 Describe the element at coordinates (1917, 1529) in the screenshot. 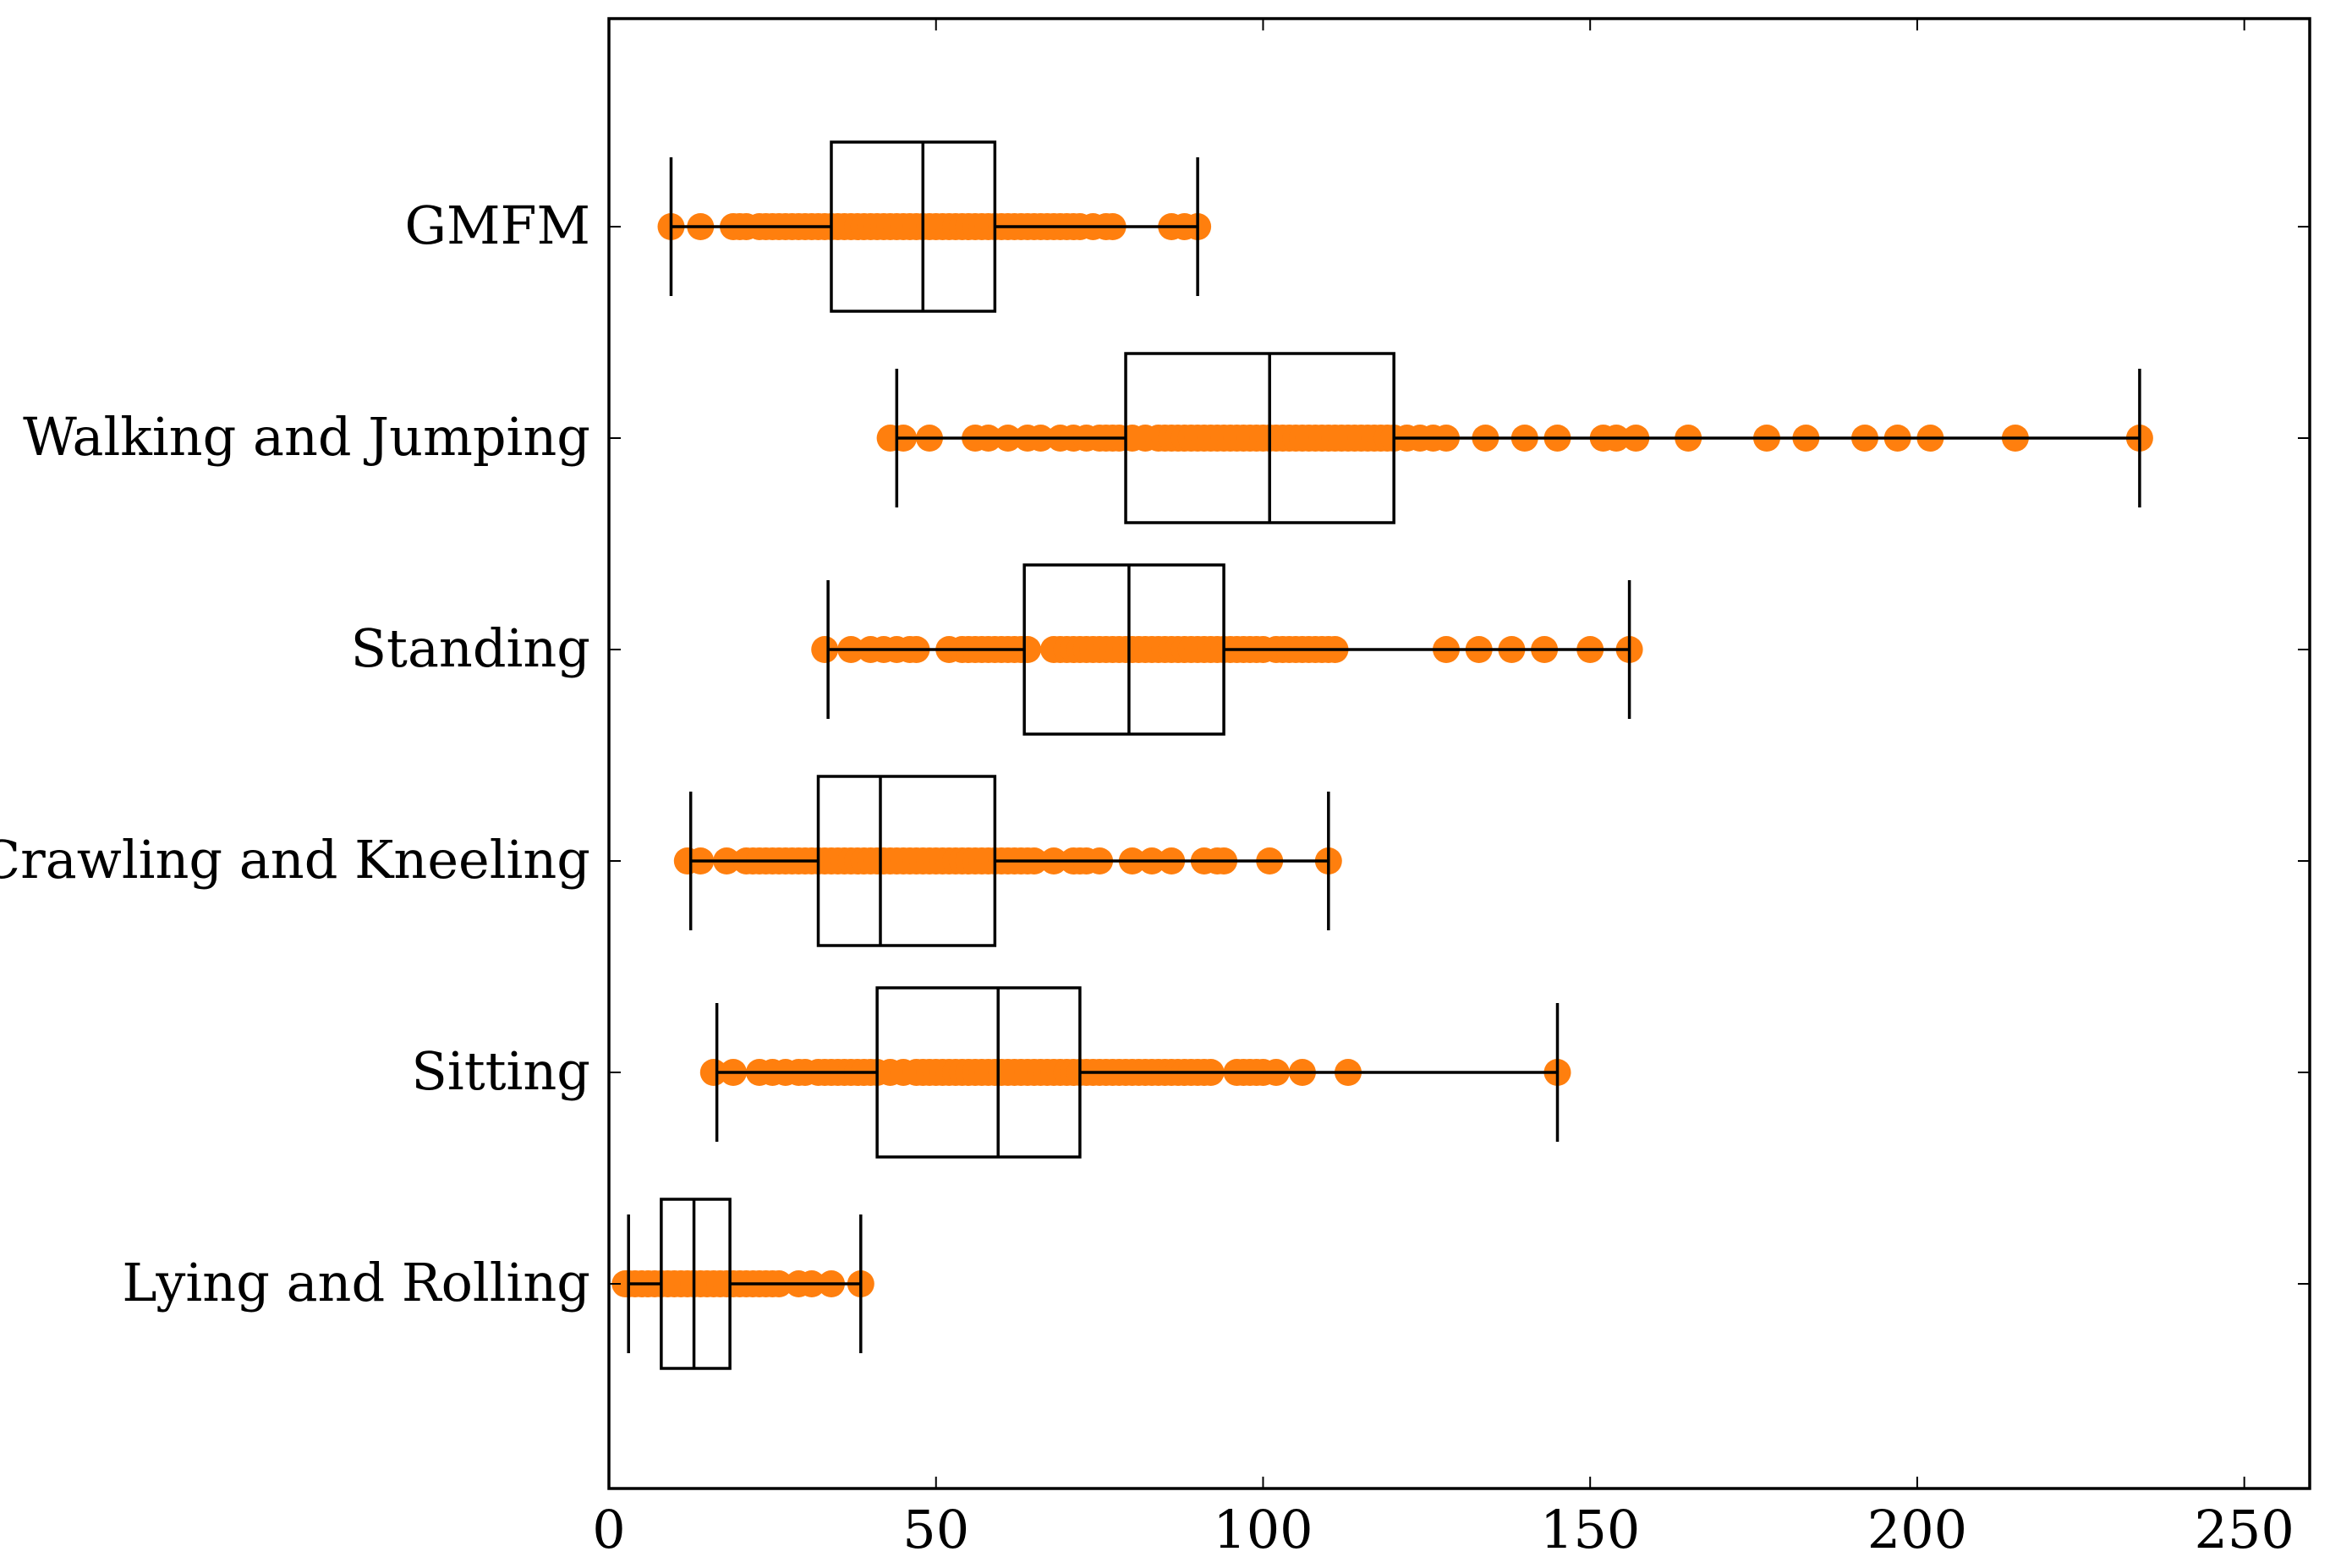

I see `x-tick-label-200: 200` at that location.